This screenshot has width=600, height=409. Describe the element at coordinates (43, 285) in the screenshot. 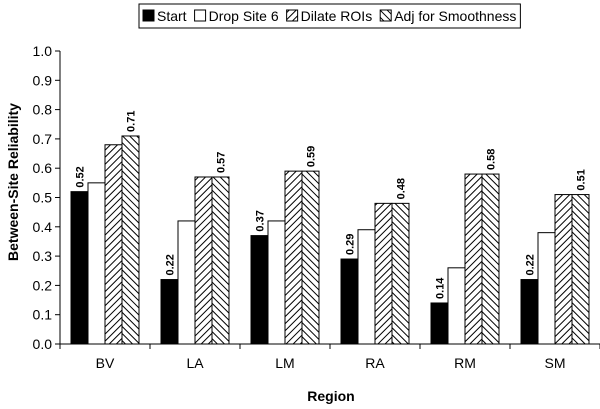

I see `y-tick-label: 0.2` at that location.